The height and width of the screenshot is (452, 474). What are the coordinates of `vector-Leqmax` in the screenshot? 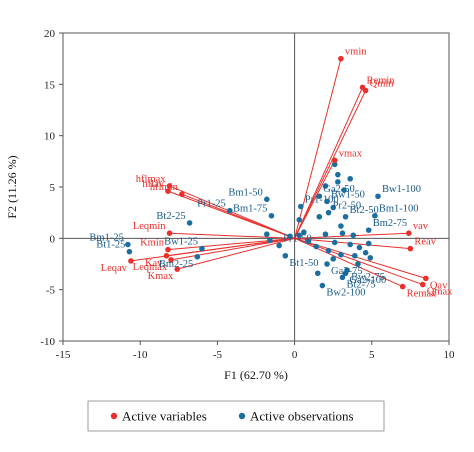 It's located at (232, 249).